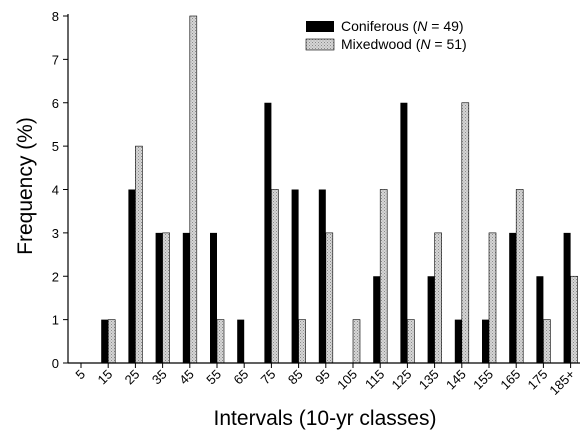  What do you see at coordinates (55, 363) in the screenshot?
I see `y-tick-label: 0` at bounding box center [55, 363].